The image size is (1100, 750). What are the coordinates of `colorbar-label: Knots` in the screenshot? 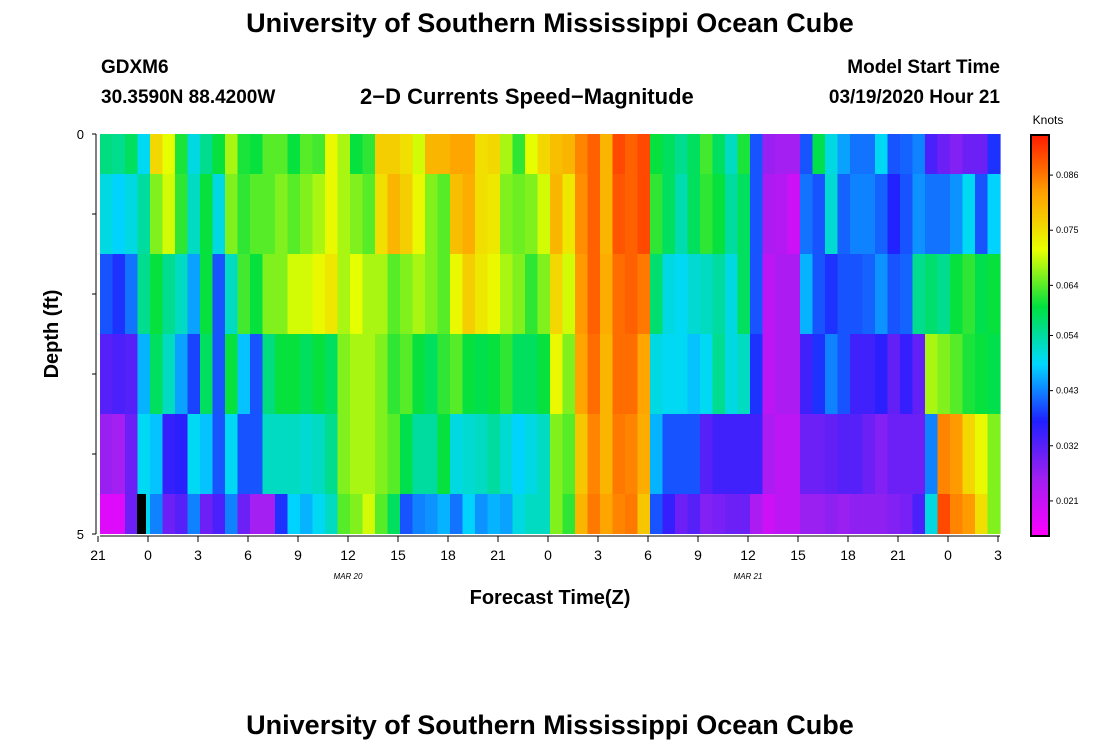 It's located at (1048, 120).